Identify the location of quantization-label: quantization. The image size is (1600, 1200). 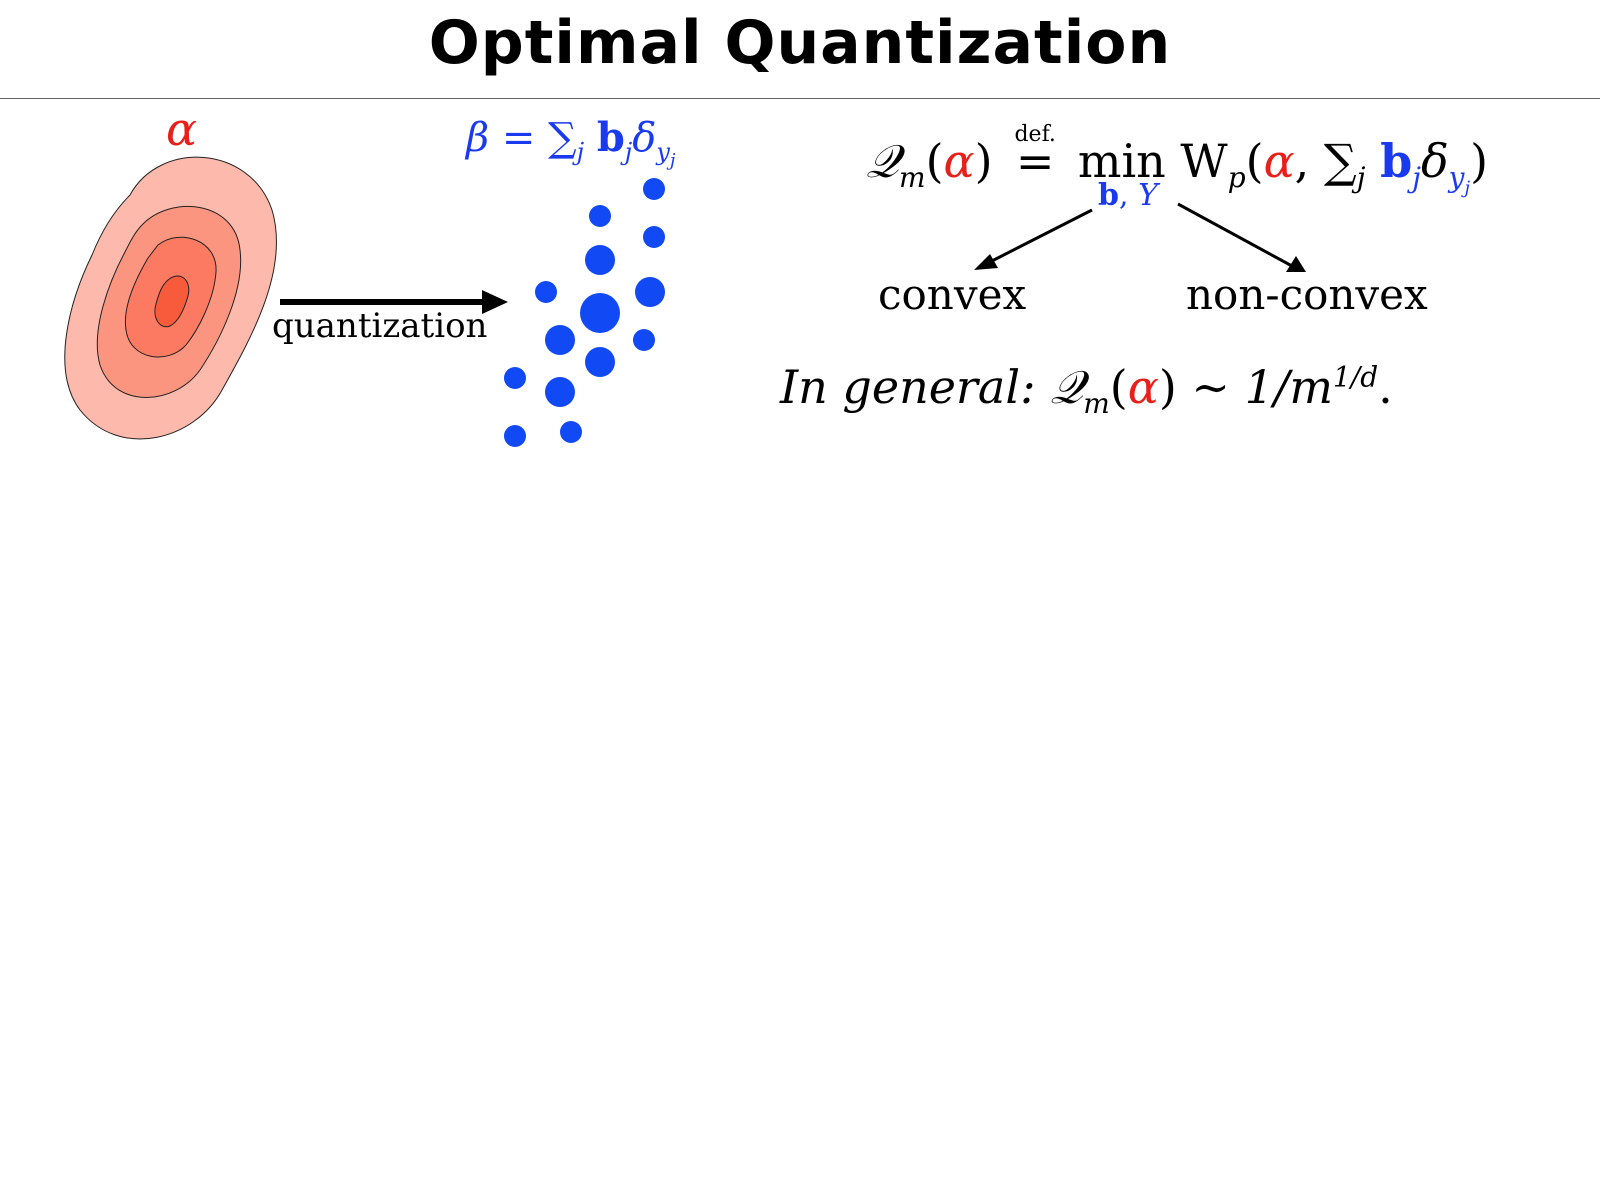
(380, 326).